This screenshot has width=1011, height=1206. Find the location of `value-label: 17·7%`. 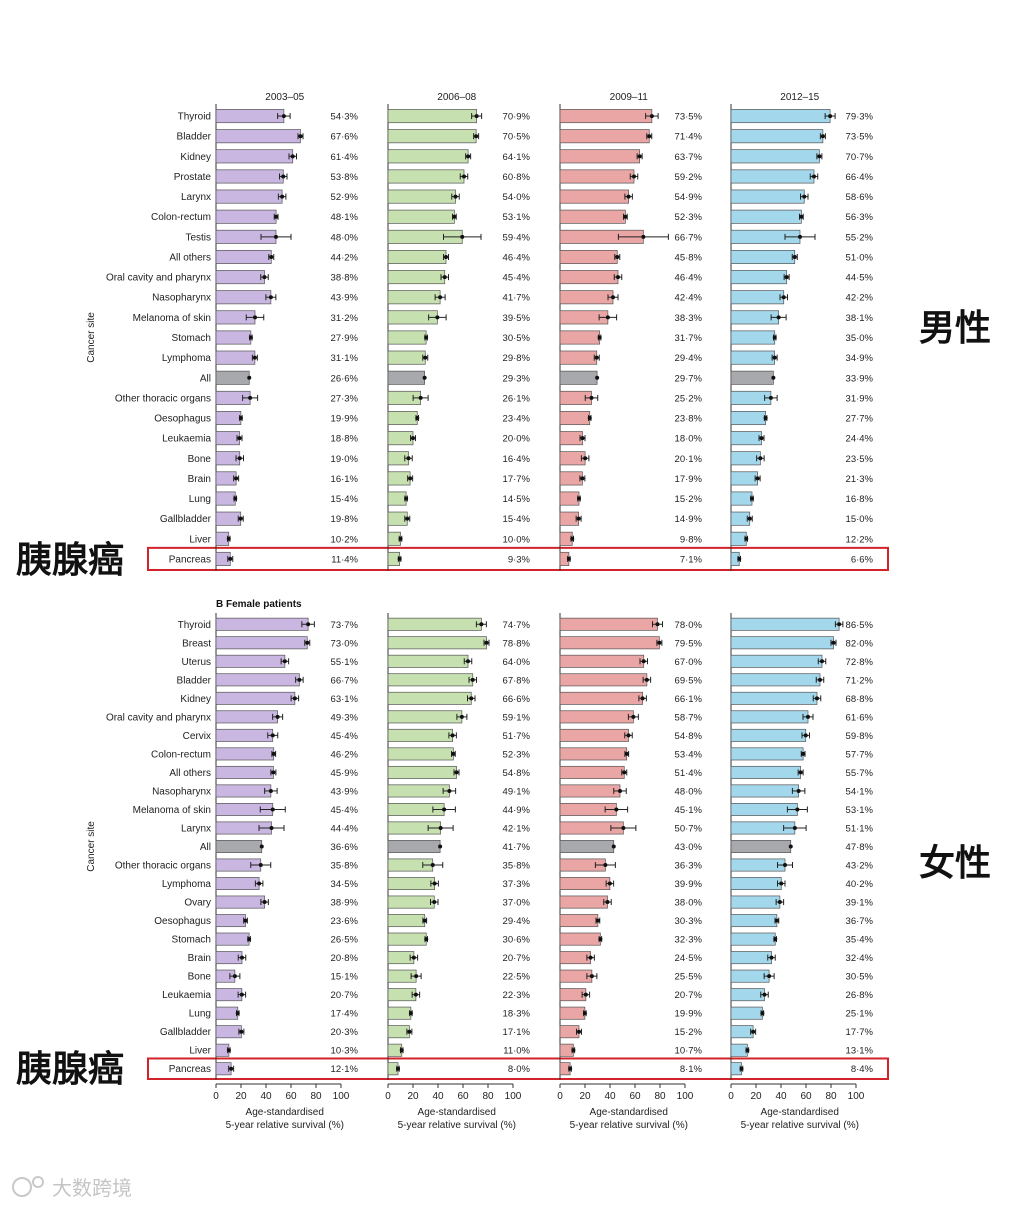

value-label: 17·7% is located at coordinates (517, 479).